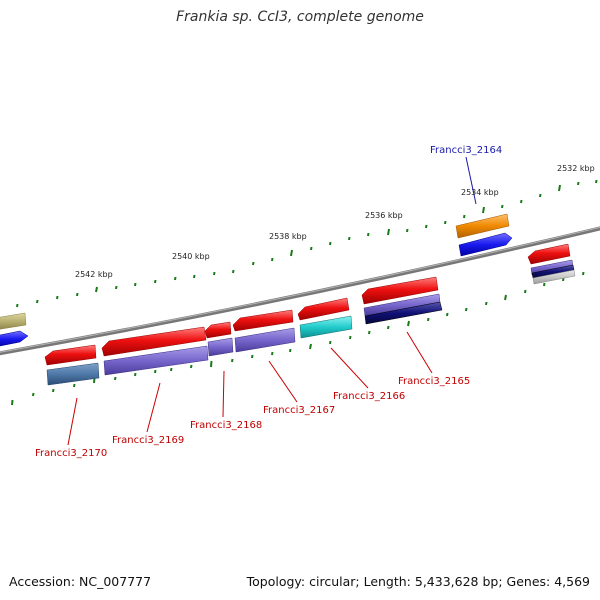 This screenshot has height=600, width=600. What do you see at coordinates (326, 327) in the screenshot?
I see `gene-2166-cyan` at bounding box center [326, 327].